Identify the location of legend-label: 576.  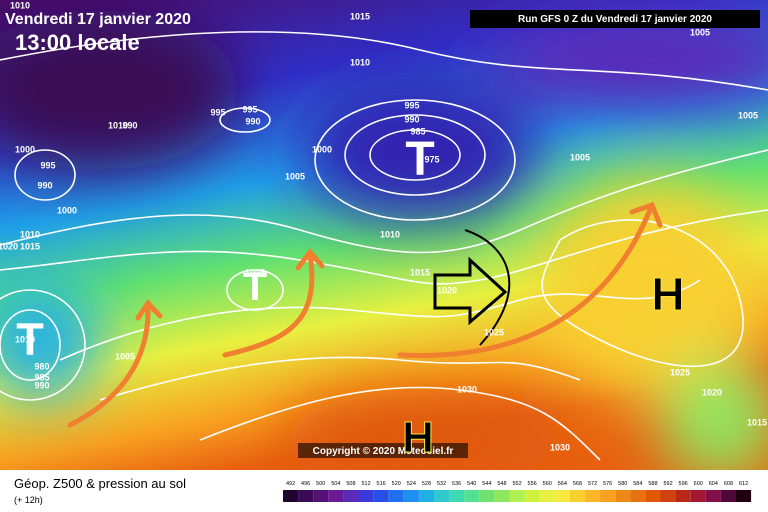
(607, 484).